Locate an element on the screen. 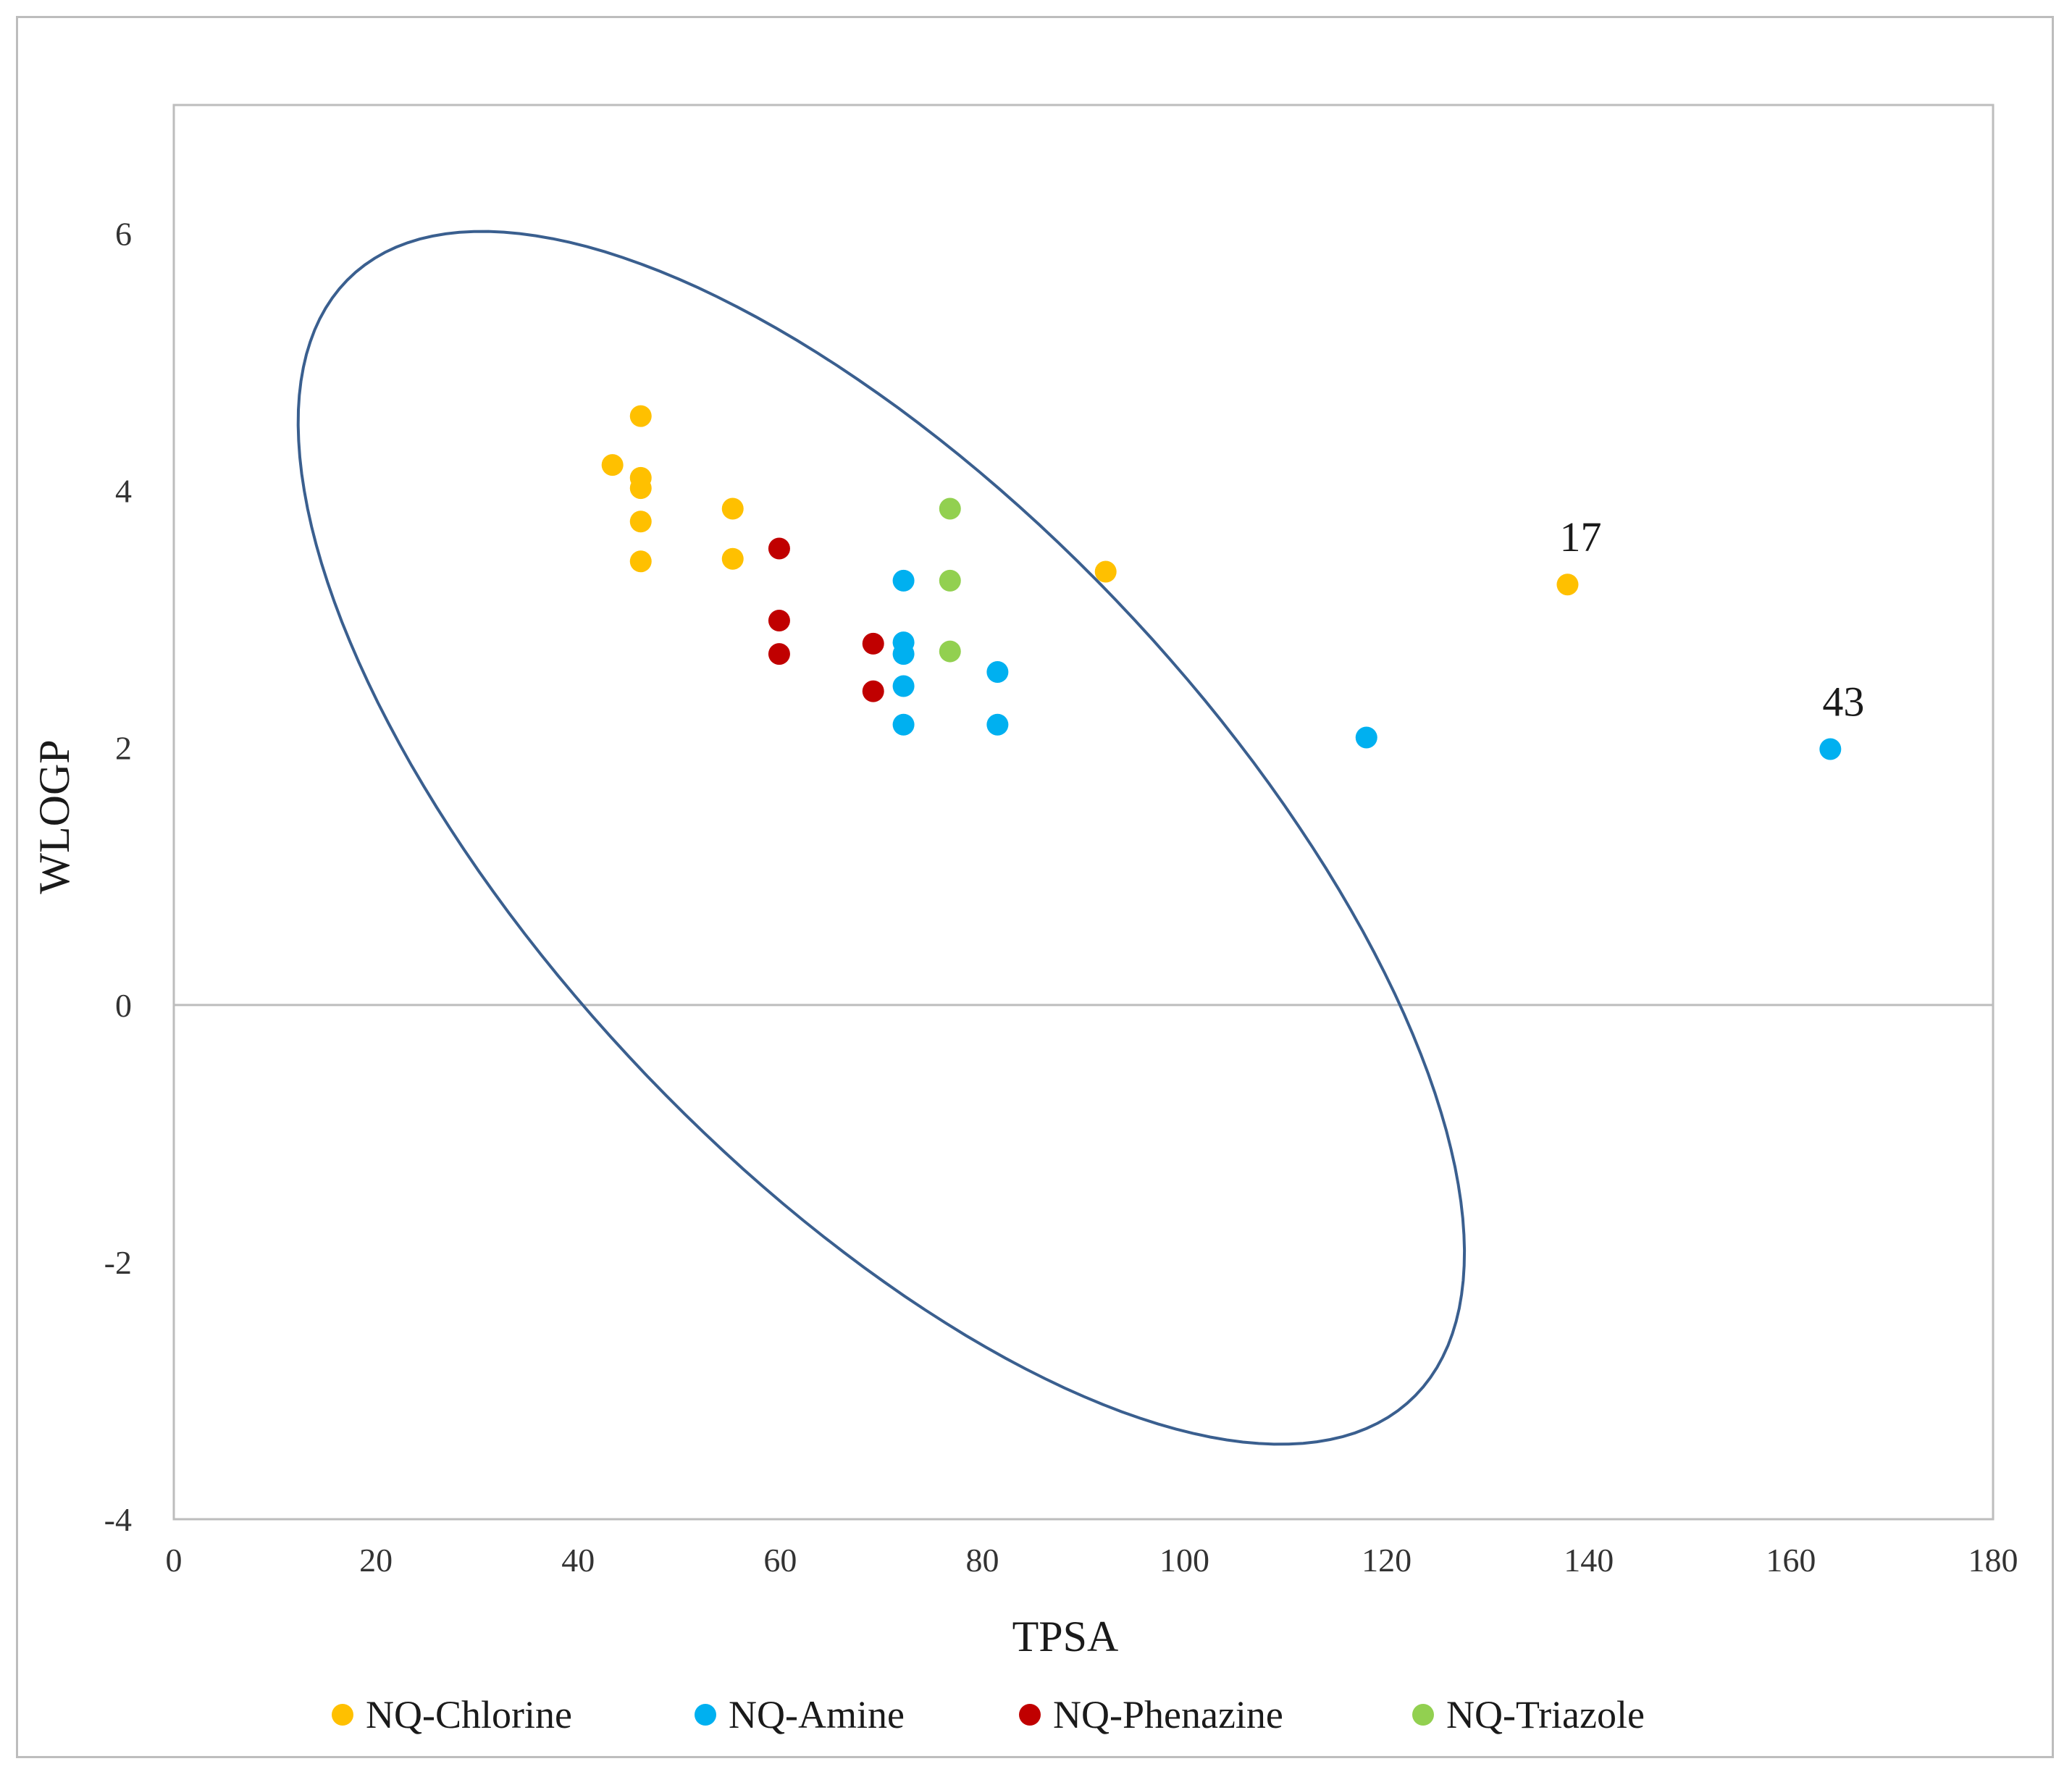 The height and width of the screenshot is (1777, 2072). x-tick-label: 100 is located at coordinates (1184, 1560).